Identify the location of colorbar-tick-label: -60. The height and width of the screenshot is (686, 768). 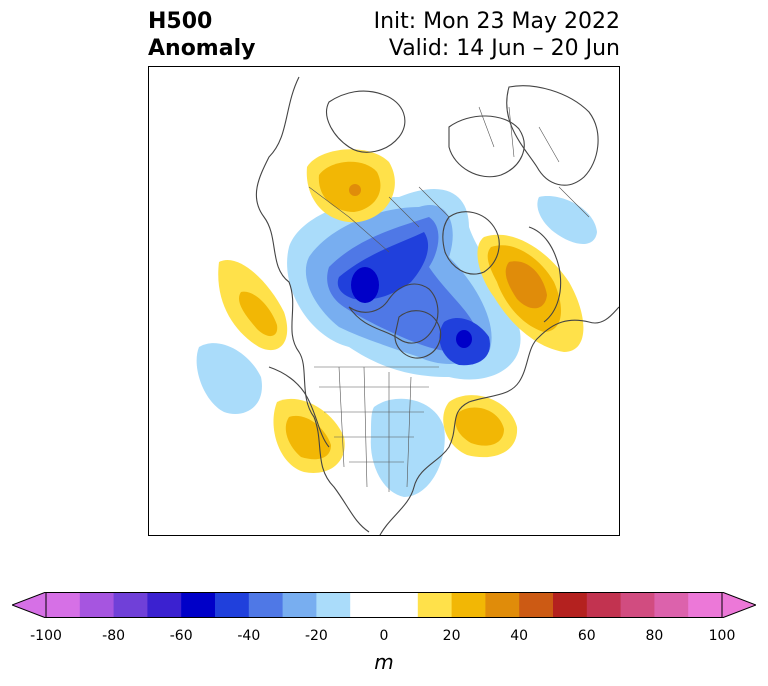
(181, 636).